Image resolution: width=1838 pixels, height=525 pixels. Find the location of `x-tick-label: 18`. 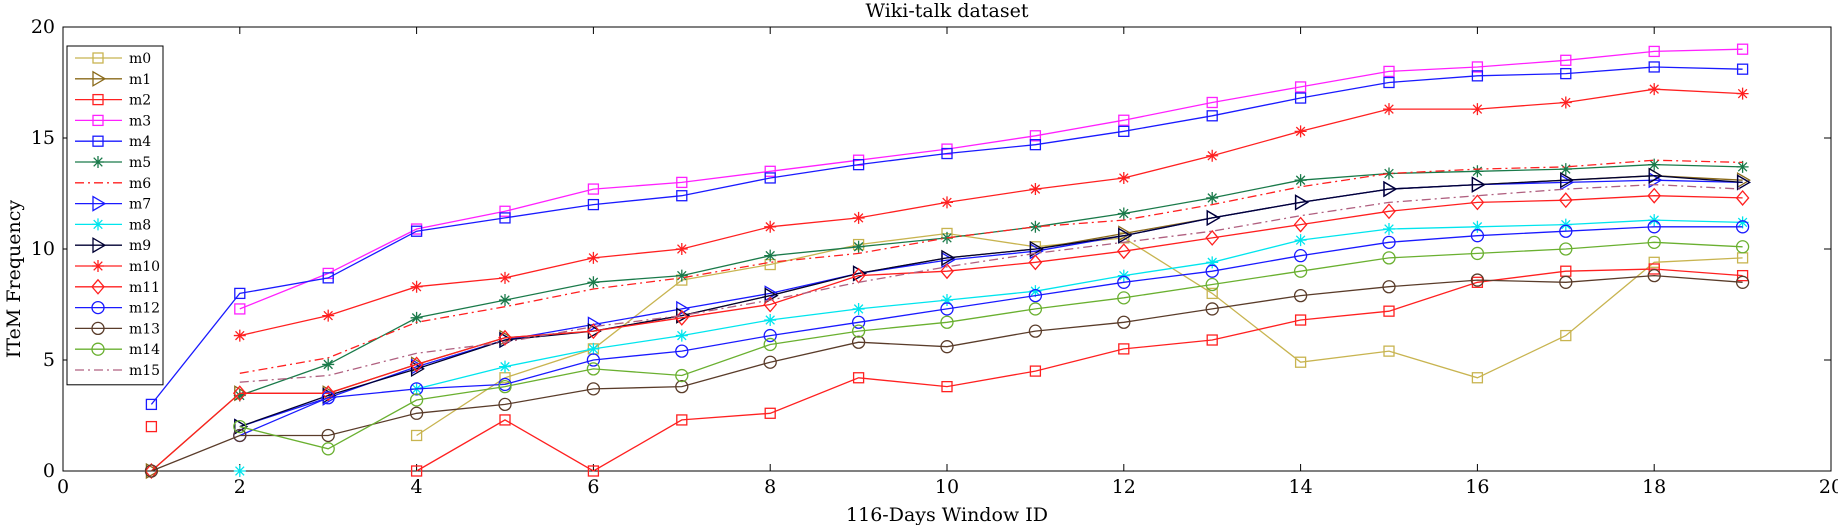

x-tick-label: 18 is located at coordinates (1654, 487).